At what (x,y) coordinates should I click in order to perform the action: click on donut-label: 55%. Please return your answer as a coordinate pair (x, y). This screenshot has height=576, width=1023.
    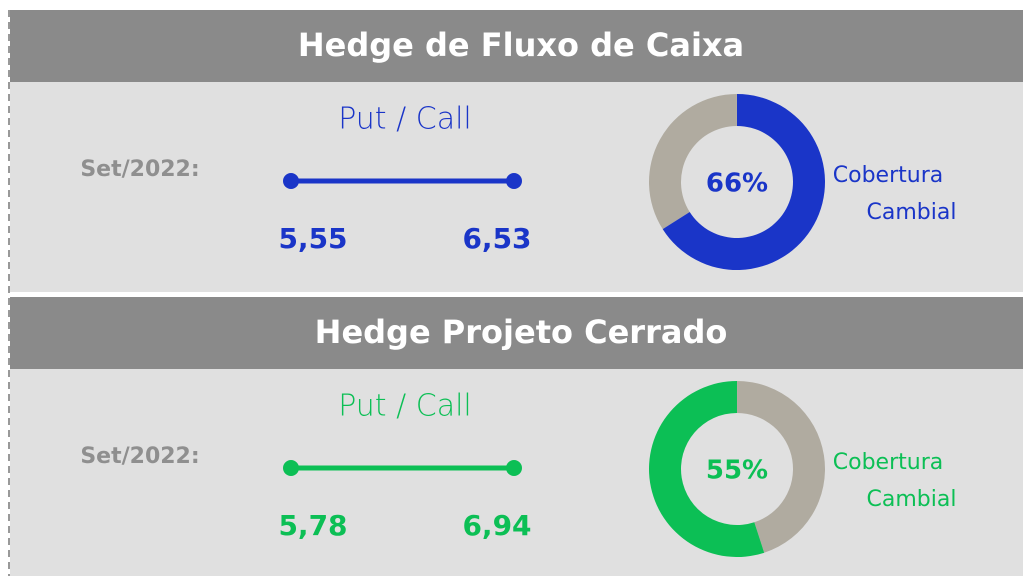
    Looking at the image, I should click on (737, 471).